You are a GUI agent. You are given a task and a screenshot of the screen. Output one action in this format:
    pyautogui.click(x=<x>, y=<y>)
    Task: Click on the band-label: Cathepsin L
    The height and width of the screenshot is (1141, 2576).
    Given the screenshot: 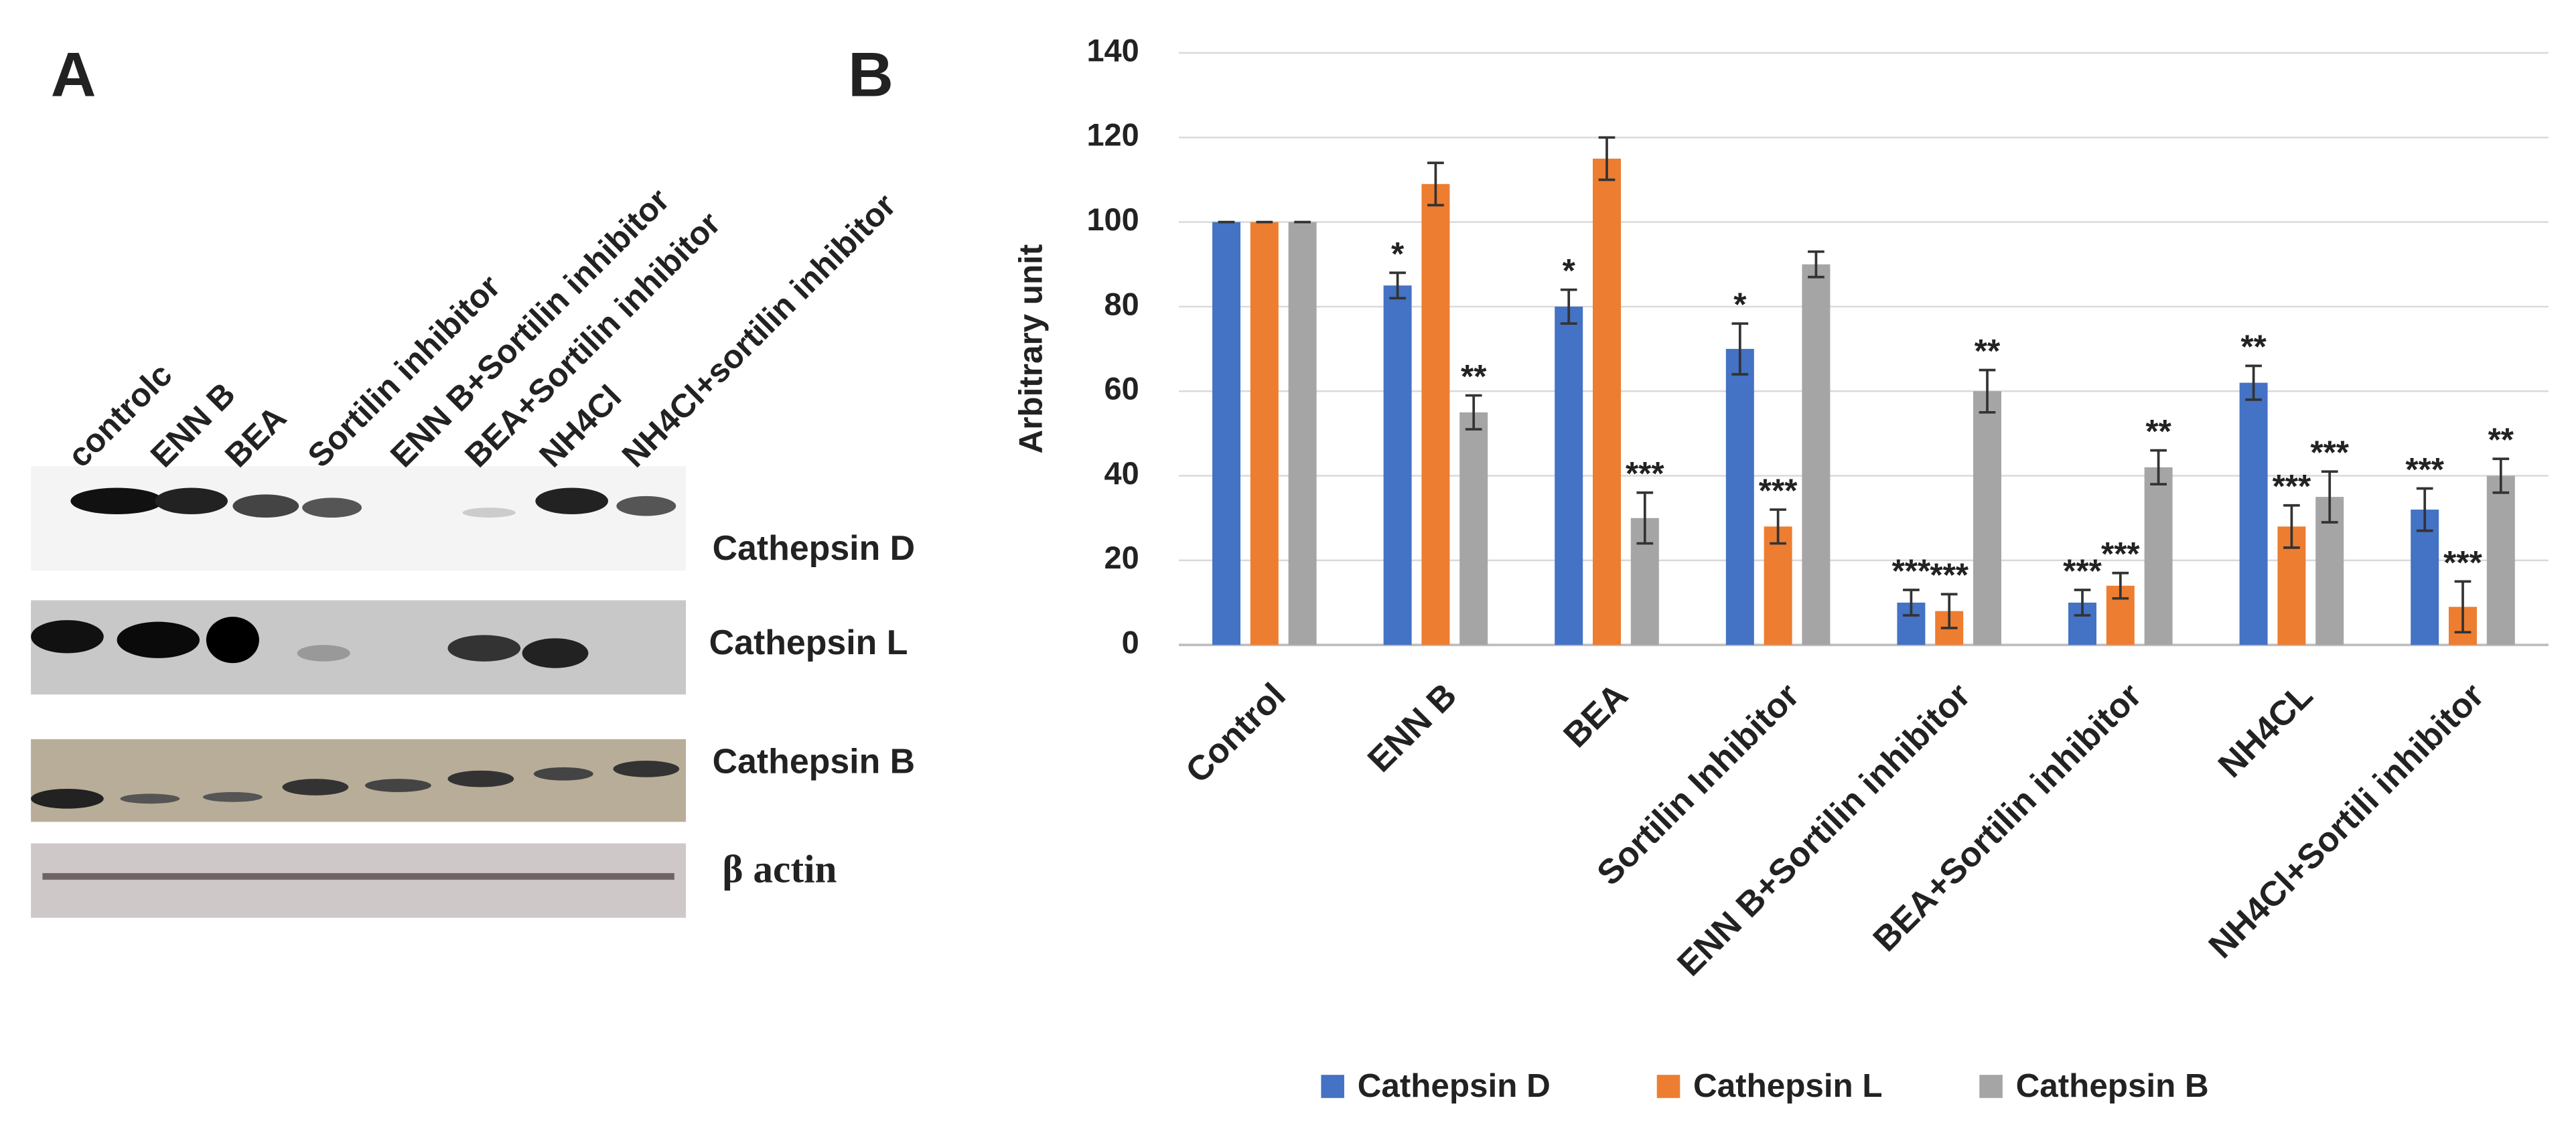 What is the action you would take?
    pyautogui.click(x=808, y=642)
    